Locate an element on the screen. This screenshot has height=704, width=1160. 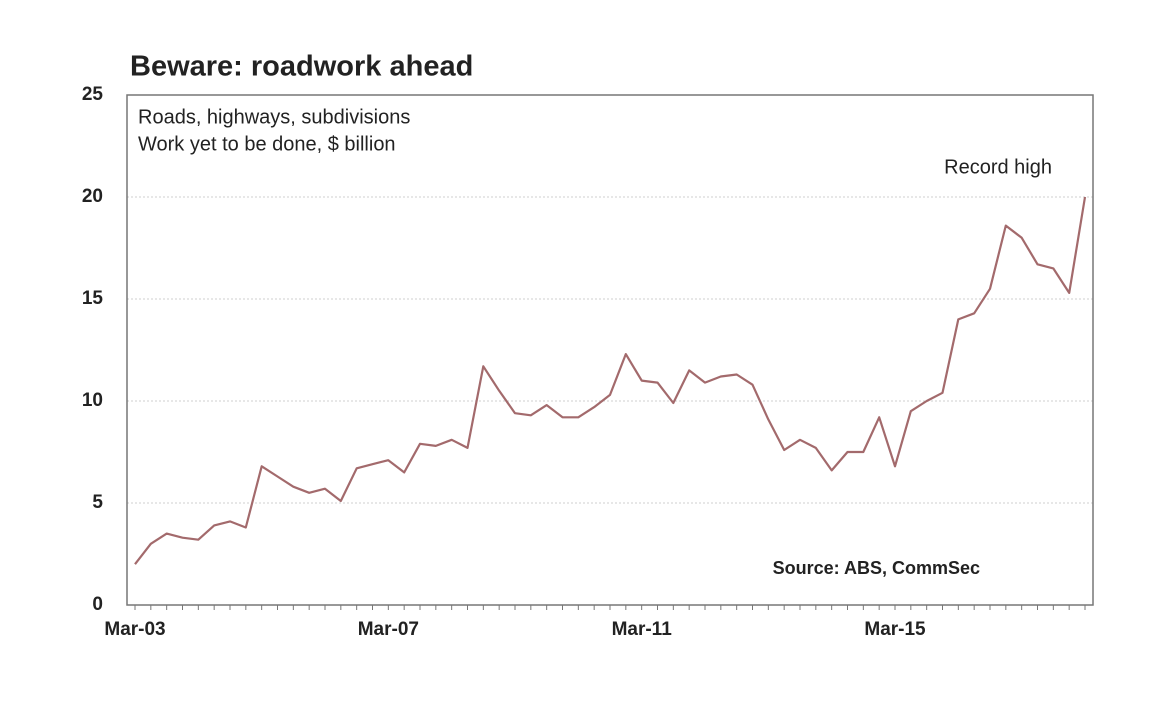
x-tick-label: Mar-03 is located at coordinates (134, 629).